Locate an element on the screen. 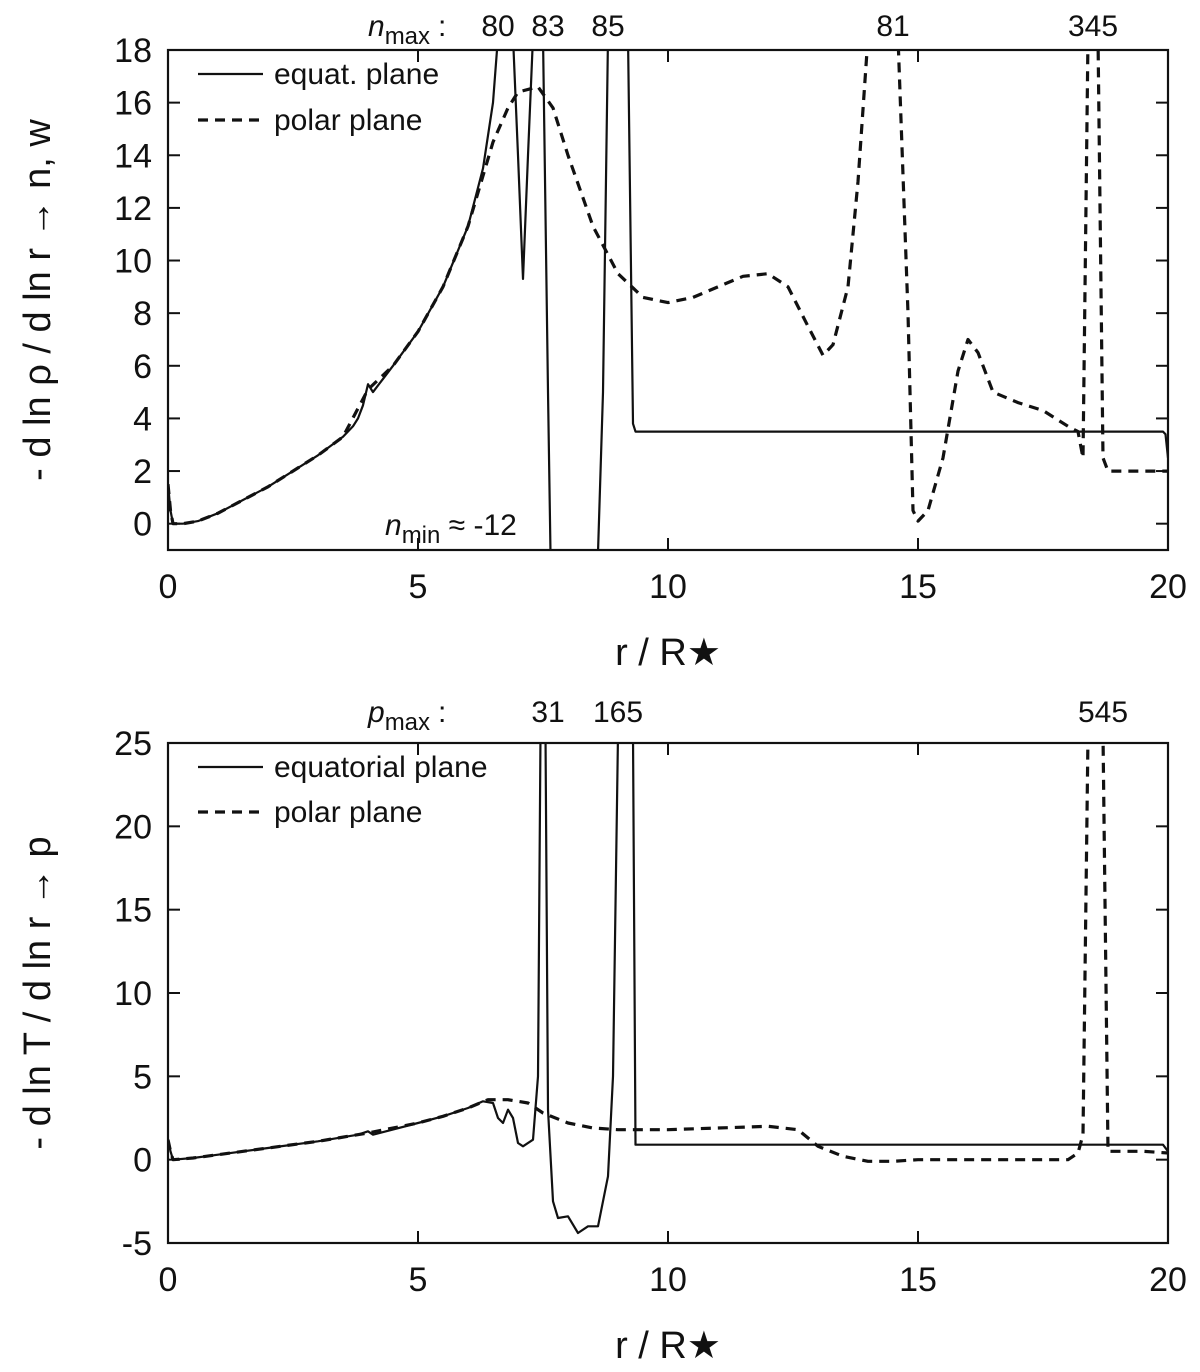  y-tick-label: 12 is located at coordinates (133, 209).